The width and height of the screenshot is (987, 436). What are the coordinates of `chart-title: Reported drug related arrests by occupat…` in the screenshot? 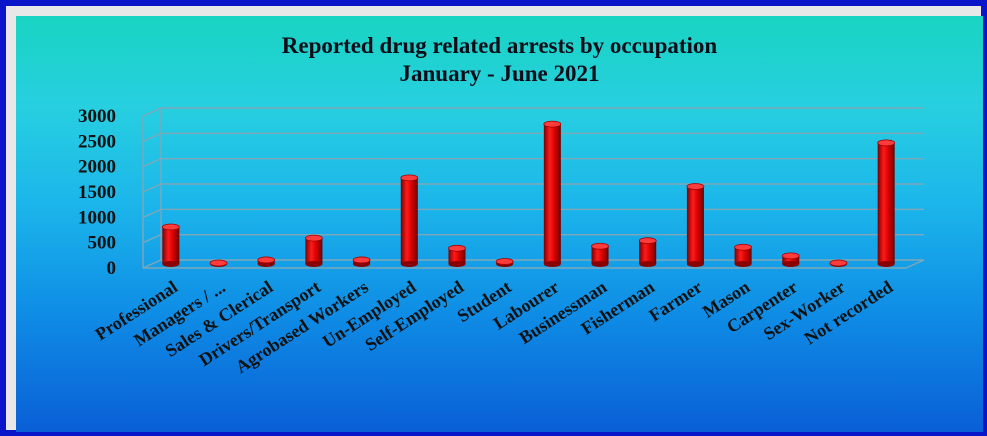 It's located at (499, 45).